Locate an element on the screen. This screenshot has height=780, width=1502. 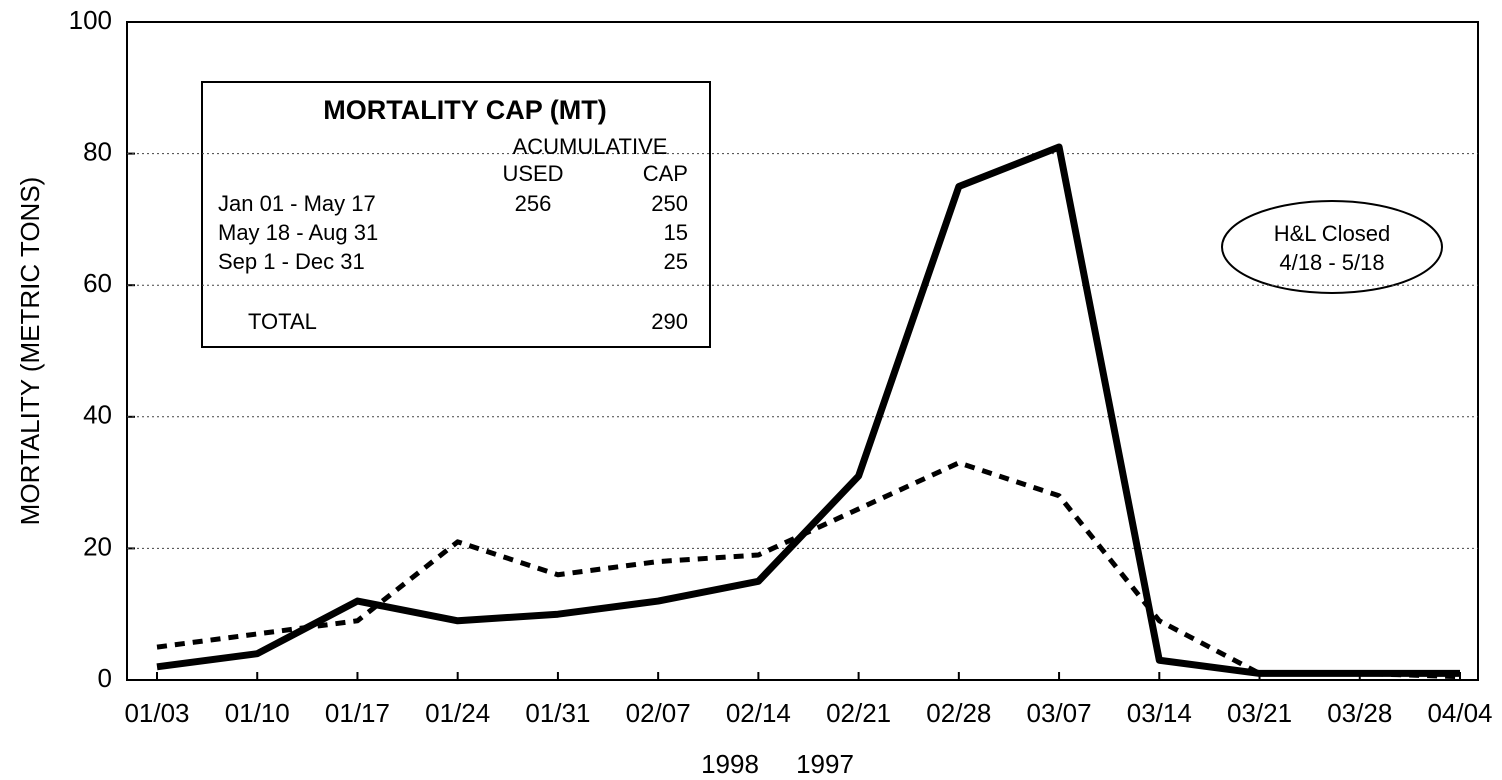
x-tick-label: 03/21 is located at coordinates (1259, 713).